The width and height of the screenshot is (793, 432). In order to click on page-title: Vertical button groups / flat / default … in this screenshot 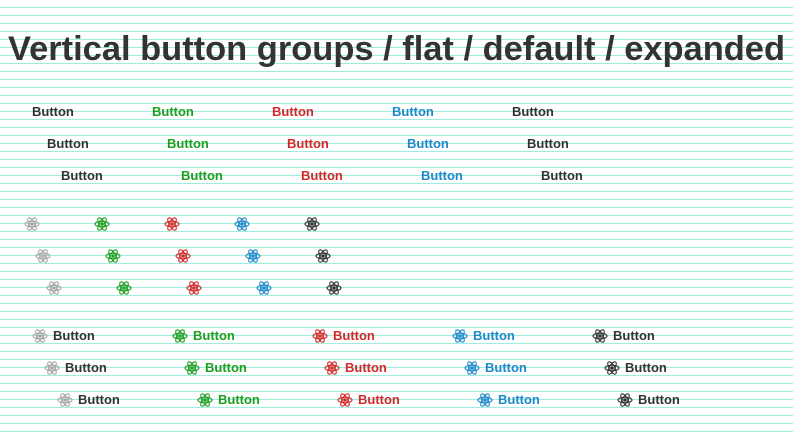, I will do `click(396, 49)`.